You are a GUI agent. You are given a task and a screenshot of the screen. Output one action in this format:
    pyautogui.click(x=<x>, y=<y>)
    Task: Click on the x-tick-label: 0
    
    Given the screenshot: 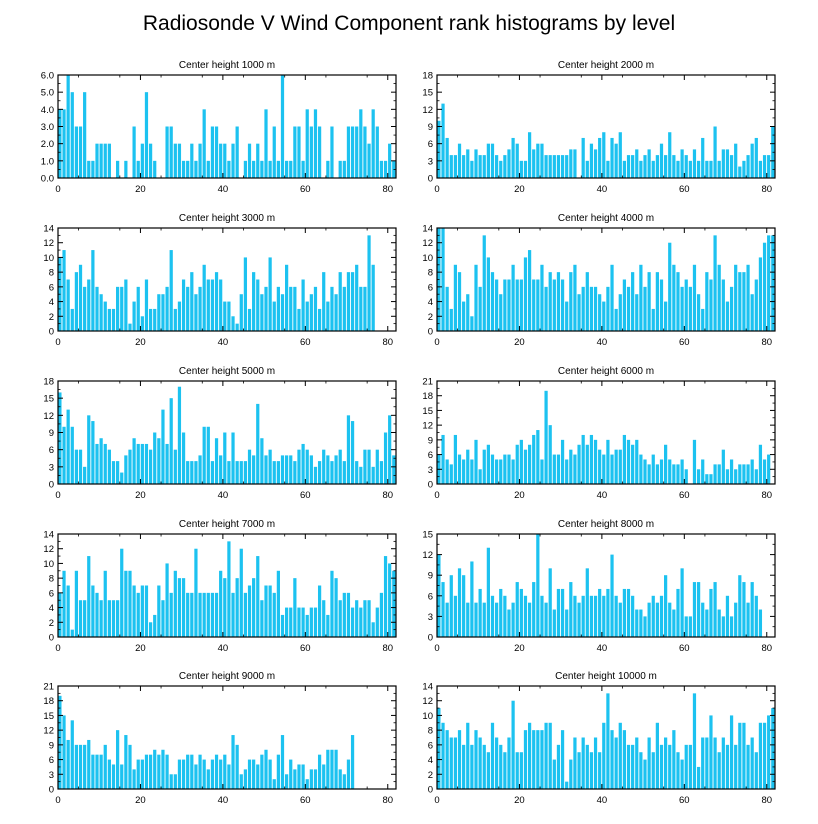 What is the action you would take?
    pyautogui.click(x=57, y=648)
    